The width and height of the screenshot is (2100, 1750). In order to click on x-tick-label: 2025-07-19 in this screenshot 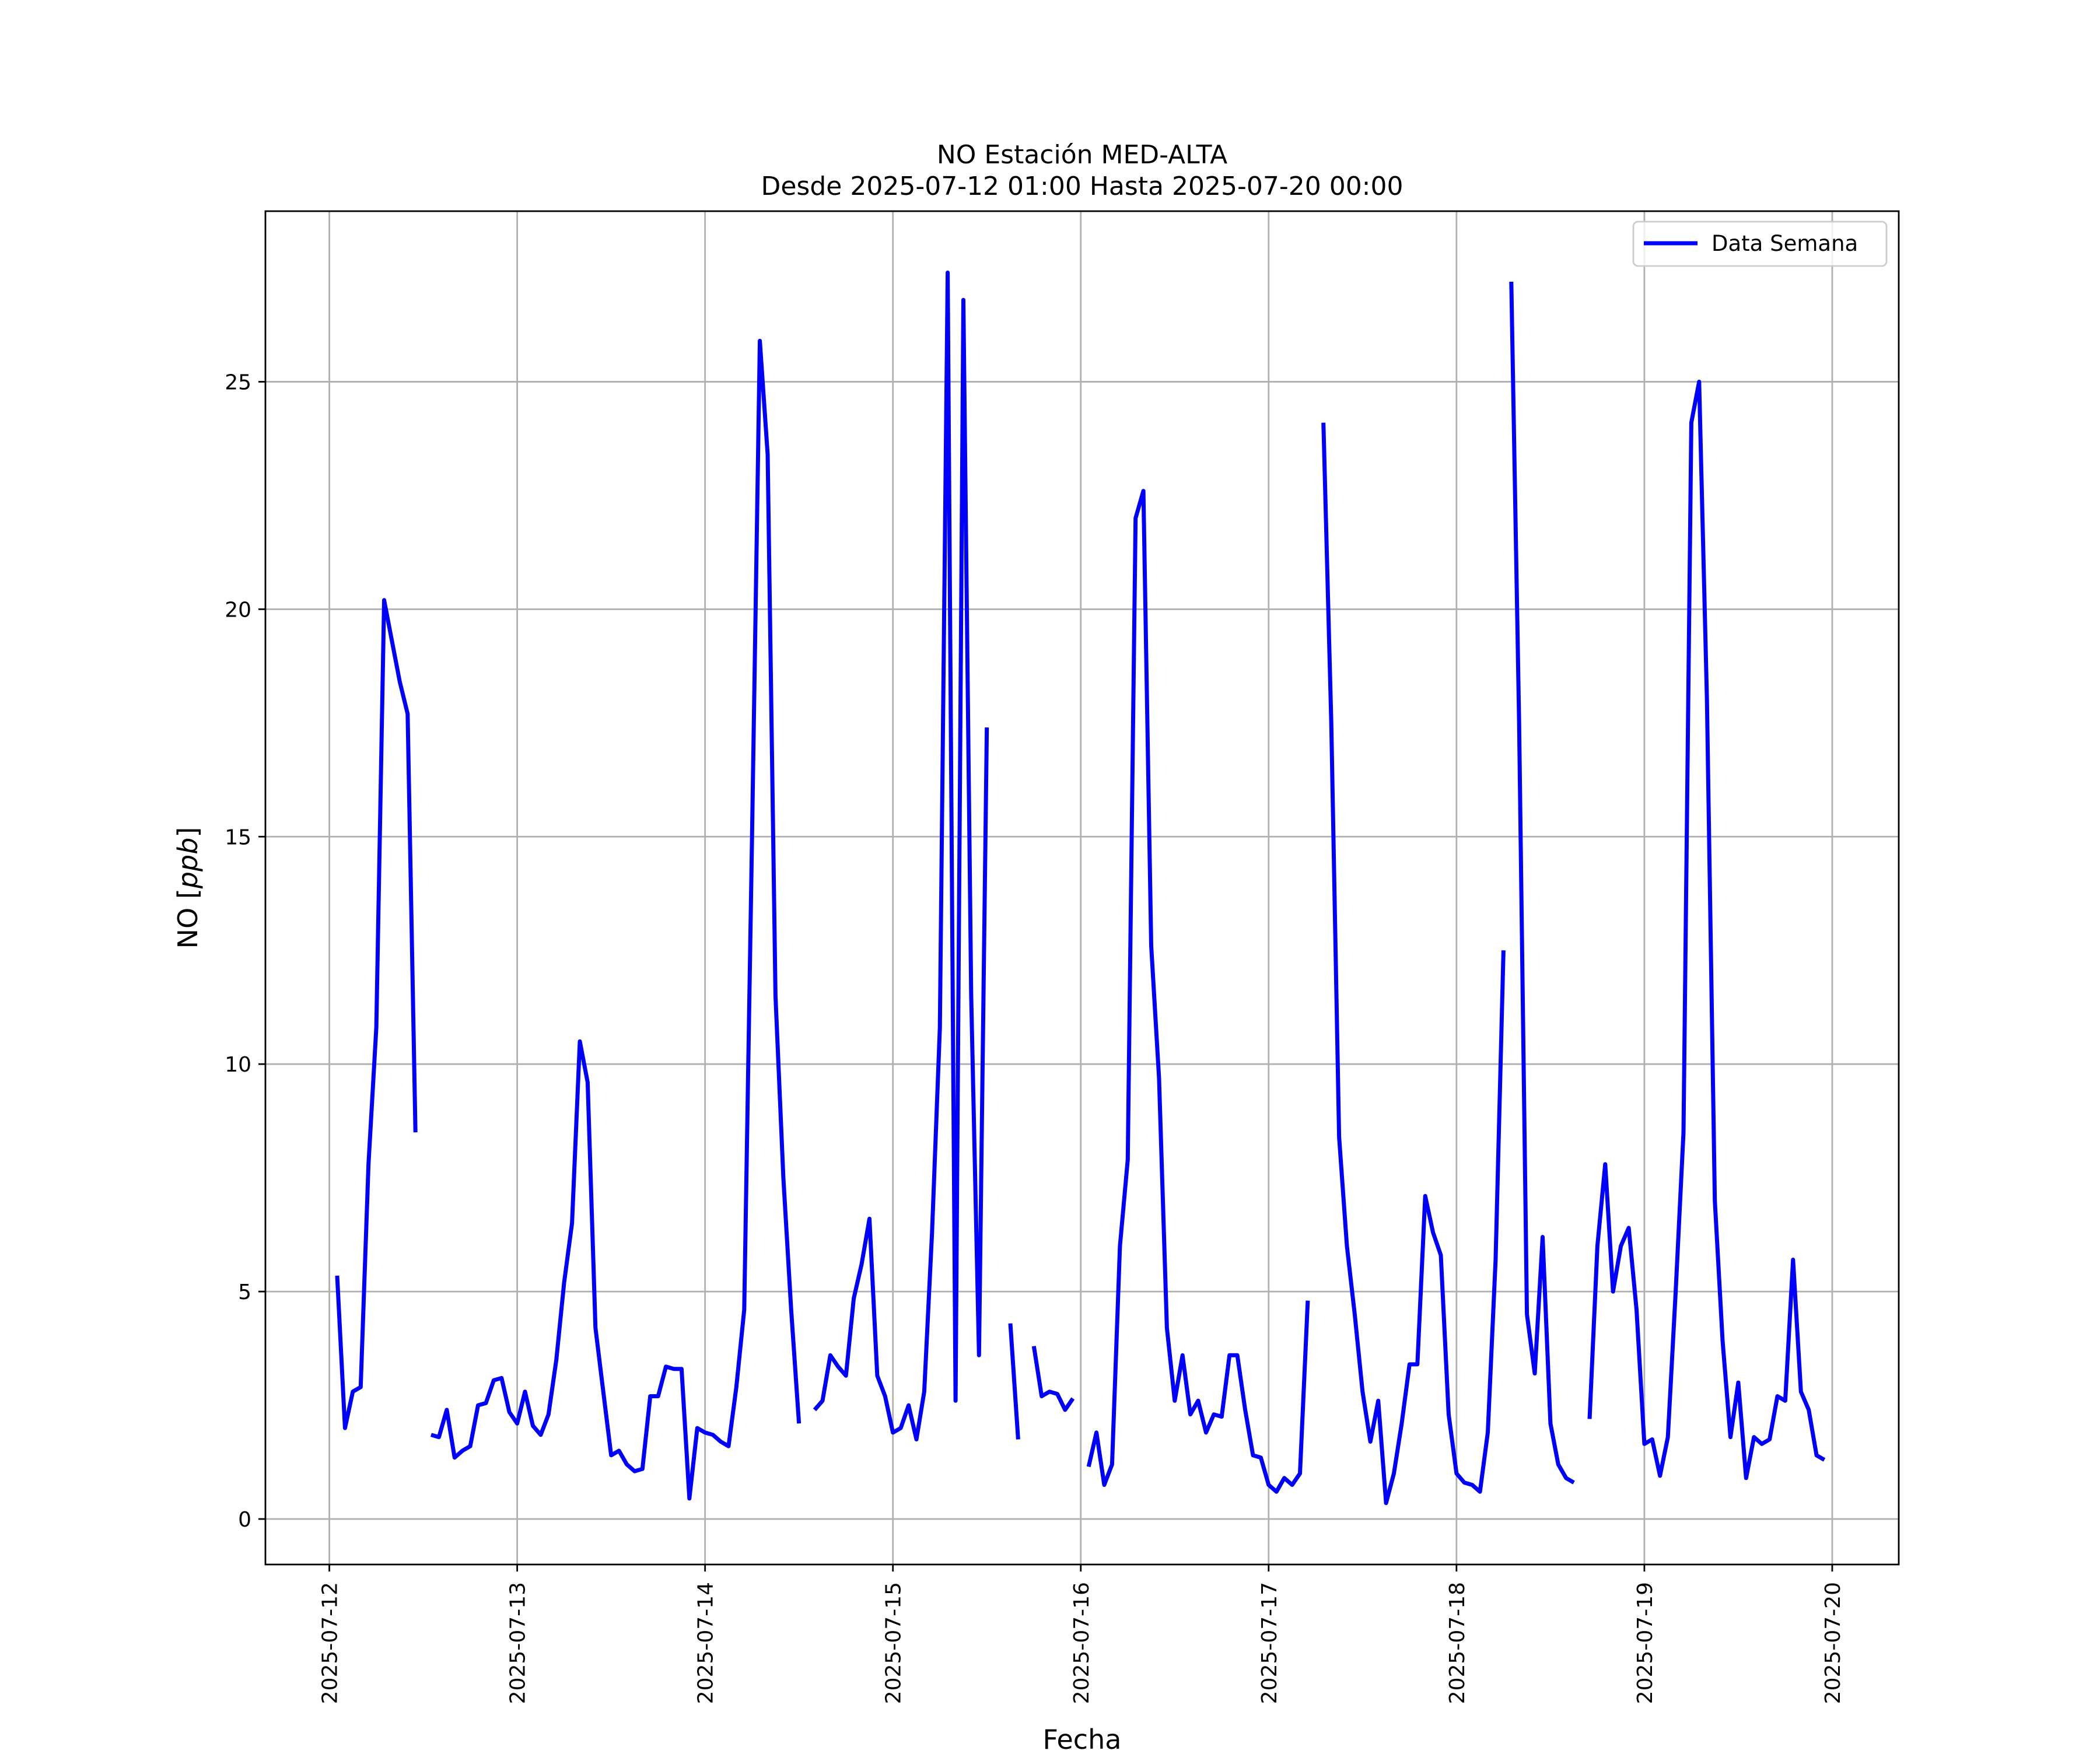, I will do `click(1645, 1643)`.